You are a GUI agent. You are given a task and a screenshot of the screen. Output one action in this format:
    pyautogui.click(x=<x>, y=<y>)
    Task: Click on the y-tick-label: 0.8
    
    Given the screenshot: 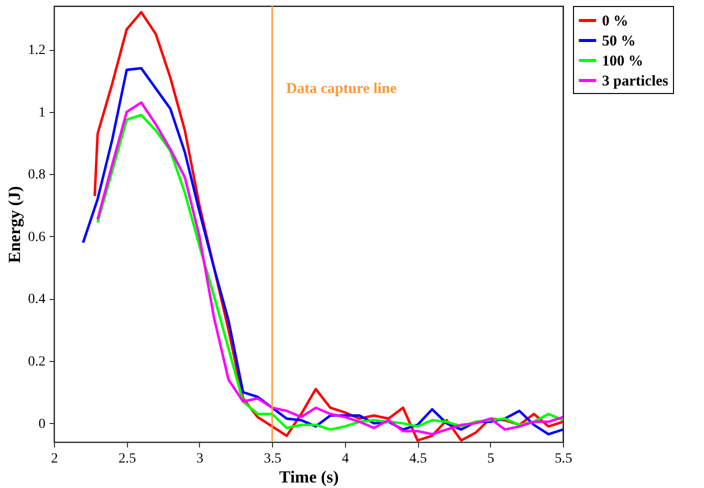 What is the action you would take?
    pyautogui.click(x=37, y=175)
    